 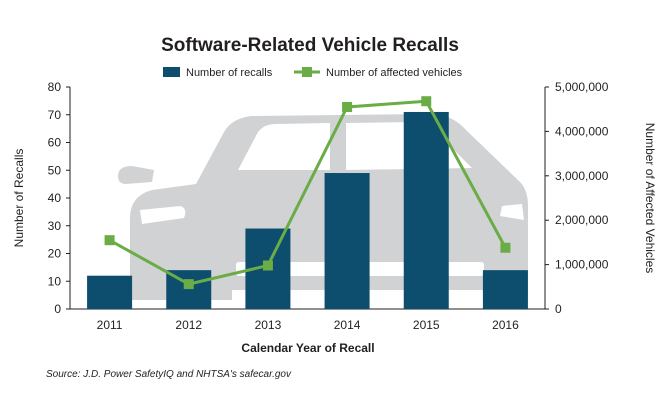 What do you see at coordinates (582, 131) in the screenshot?
I see `y2-tick-label: 4,000,000` at bounding box center [582, 131].